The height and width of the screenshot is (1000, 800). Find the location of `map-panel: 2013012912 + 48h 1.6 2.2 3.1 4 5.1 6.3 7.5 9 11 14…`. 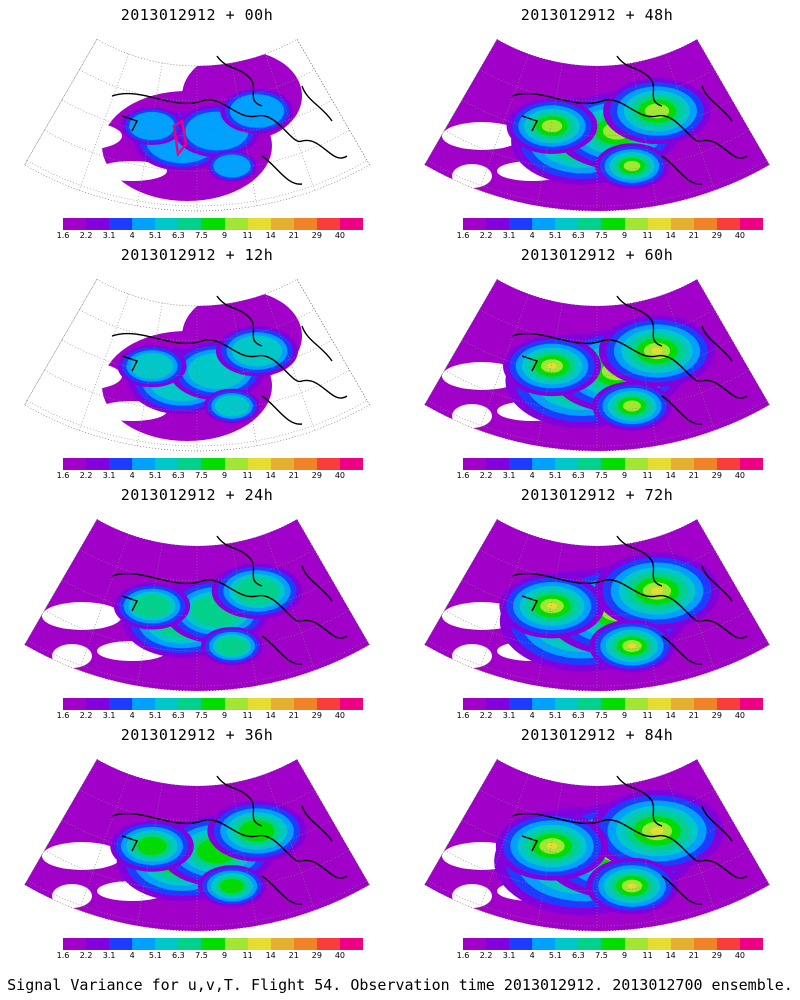

map-panel: 2013012912 + 48h 1.6 2.2 3.1 4 5.1 6.3 7.5 9 11 14… is located at coordinates (597, 120).